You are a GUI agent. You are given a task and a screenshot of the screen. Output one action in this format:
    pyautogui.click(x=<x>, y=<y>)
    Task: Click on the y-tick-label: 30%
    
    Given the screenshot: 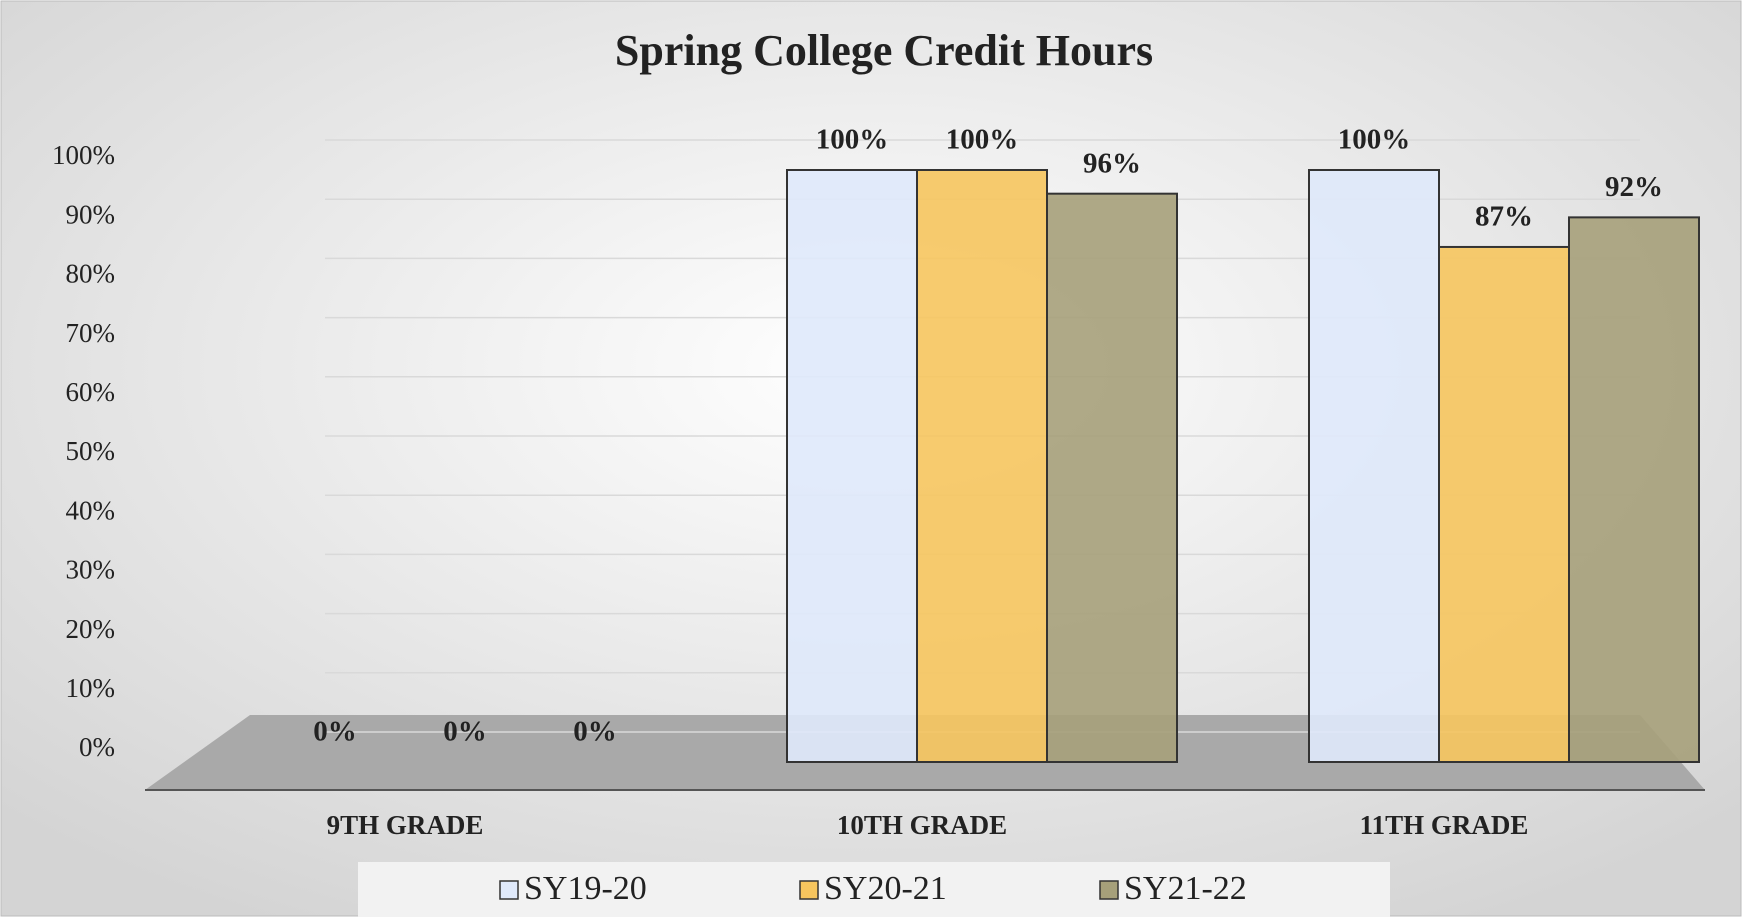 What is the action you would take?
    pyautogui.click(x=91, y=570)
    